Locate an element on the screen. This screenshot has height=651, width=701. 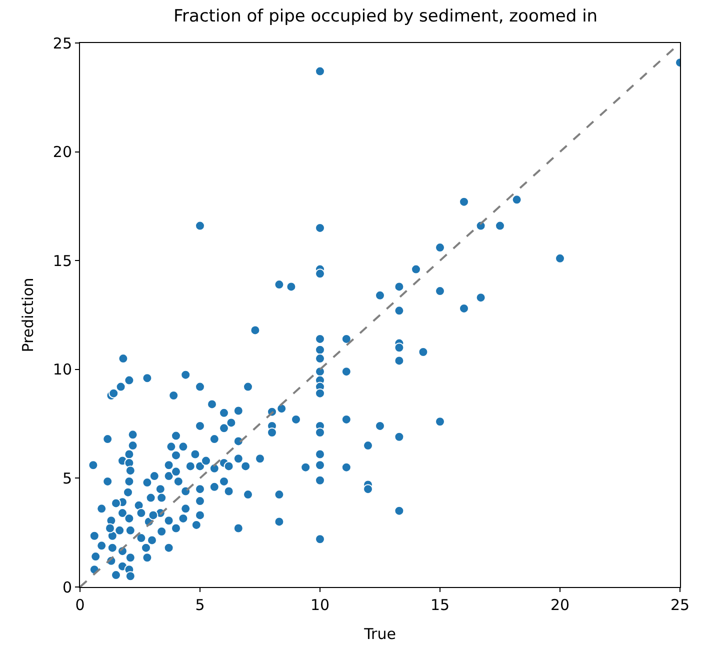
y-axis-title: Prediction is located at coordinates (28, 315).